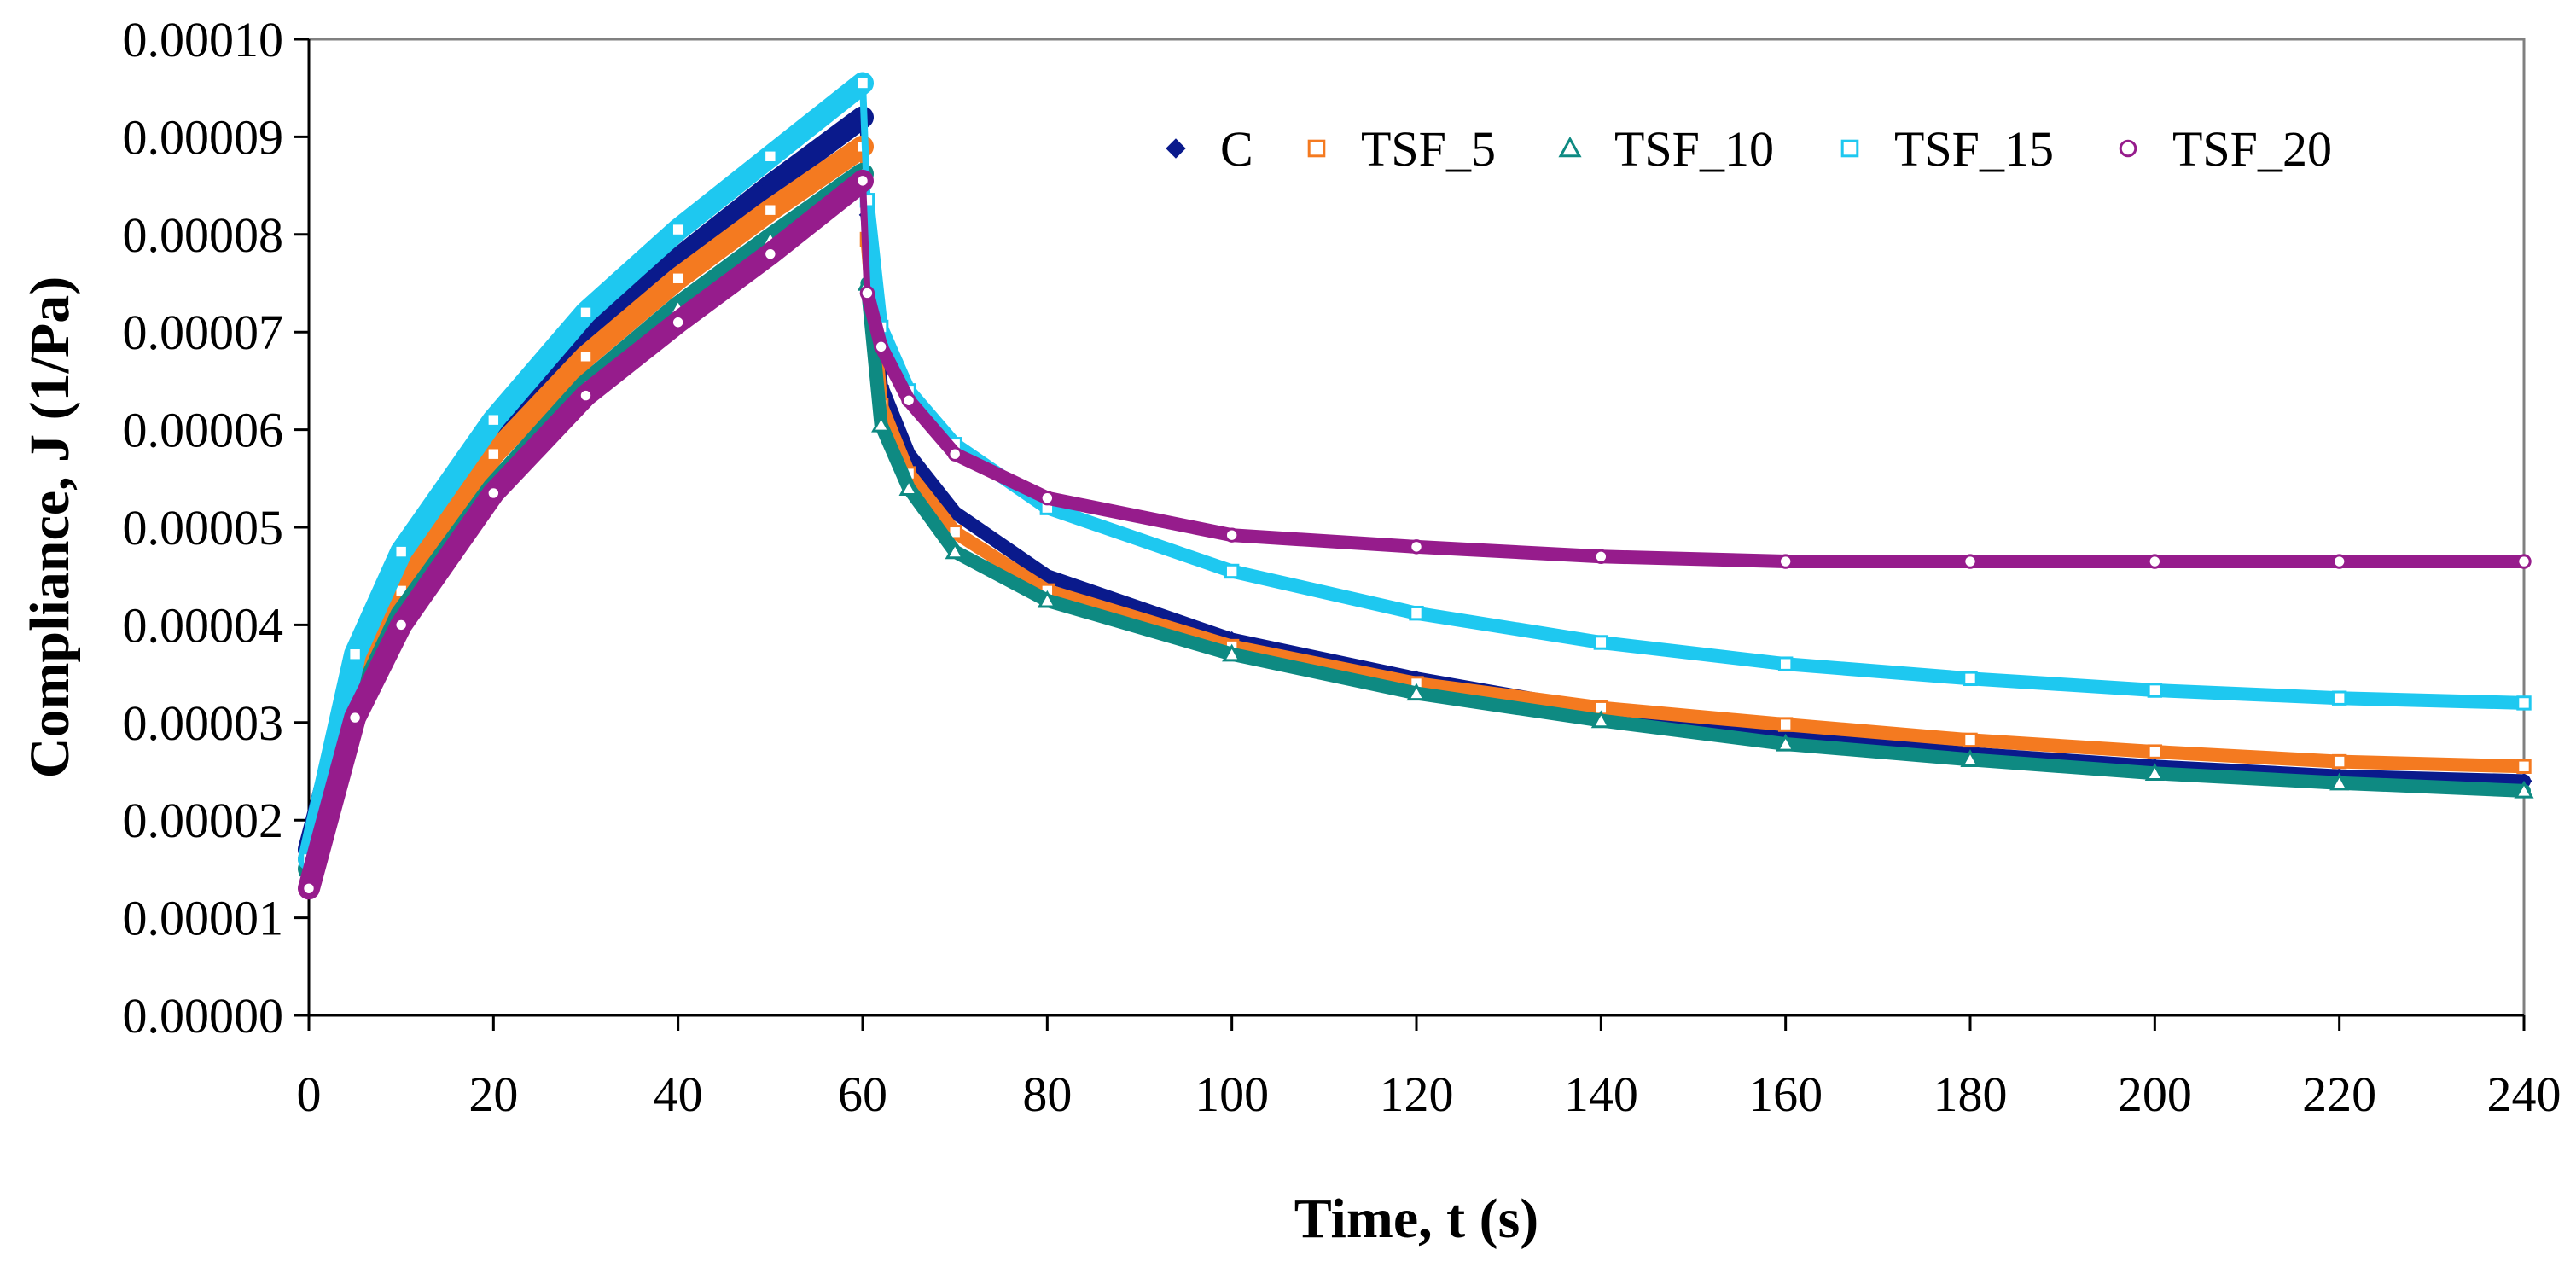 This screenshot has width=2576, height=1273. What do you see at coordinates (2524, 1094) in the screenshot?
I see `x-tick-label: 240` at bounding box center [2524, 1094].